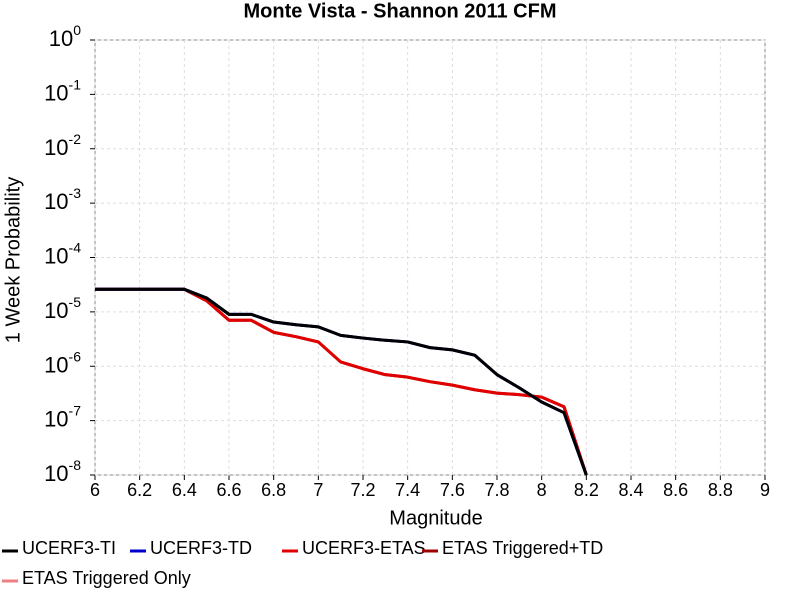  Describe the element at coordinates (435, 518) in the screenshot. I see `x-axis-label: Magnitude` at that location.